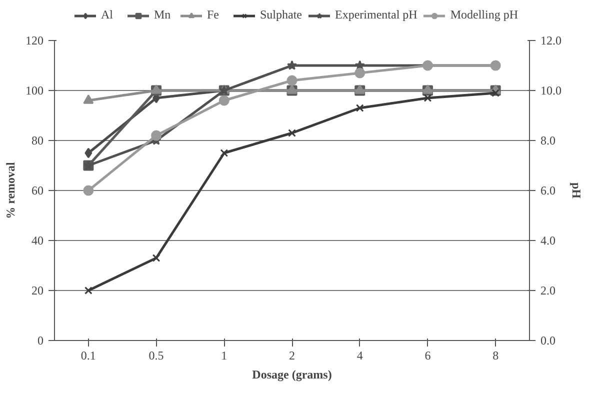 The image size is (599, 419). I want to click on y2-tick-label: 8.0, so click(548, 141).